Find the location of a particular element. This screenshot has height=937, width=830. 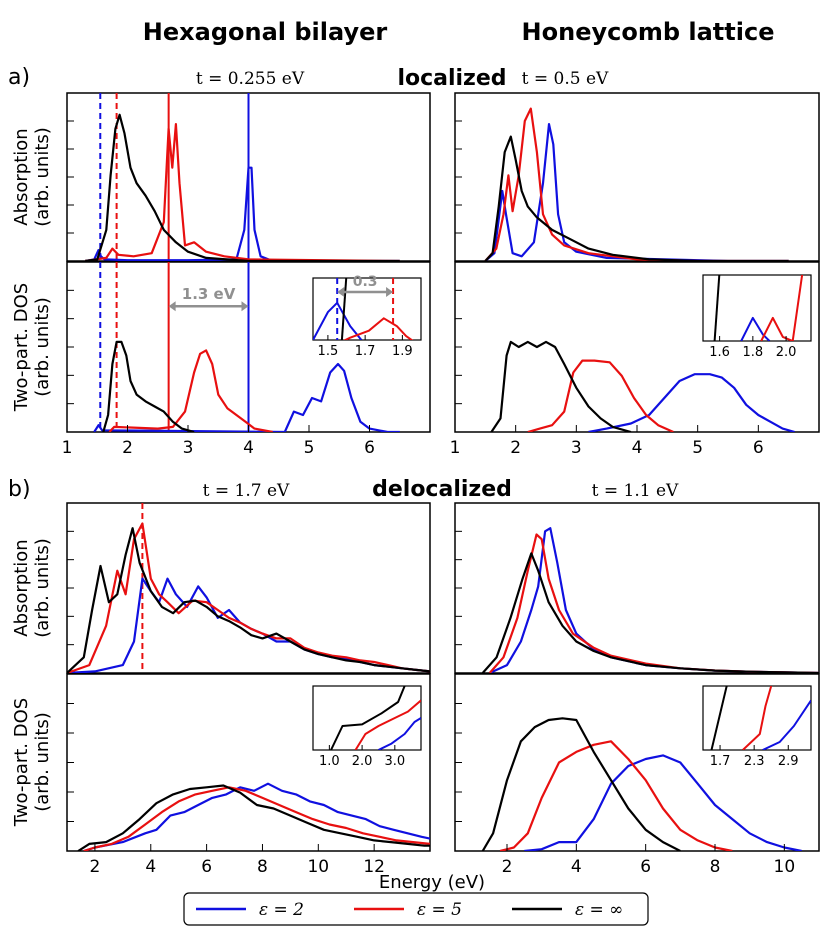

a-hex-dos-xtick-label-3: 3 is located at coordinates (188, 448).